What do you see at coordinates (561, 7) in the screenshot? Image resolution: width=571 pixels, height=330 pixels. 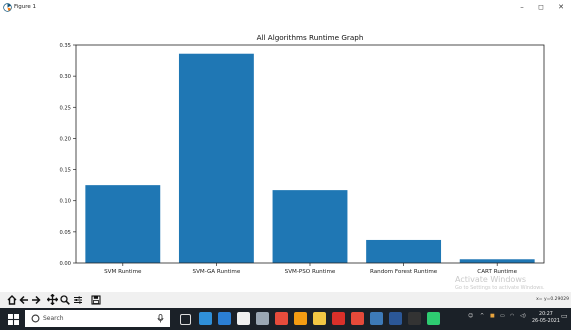 I see `close-button: ✕` at bounding box center [561, 7].